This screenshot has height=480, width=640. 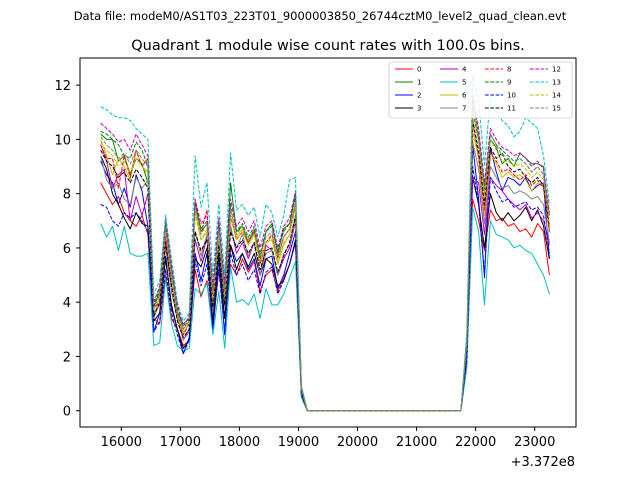 I want to click on legend-label-14: 14, so click(x=556, y=96).